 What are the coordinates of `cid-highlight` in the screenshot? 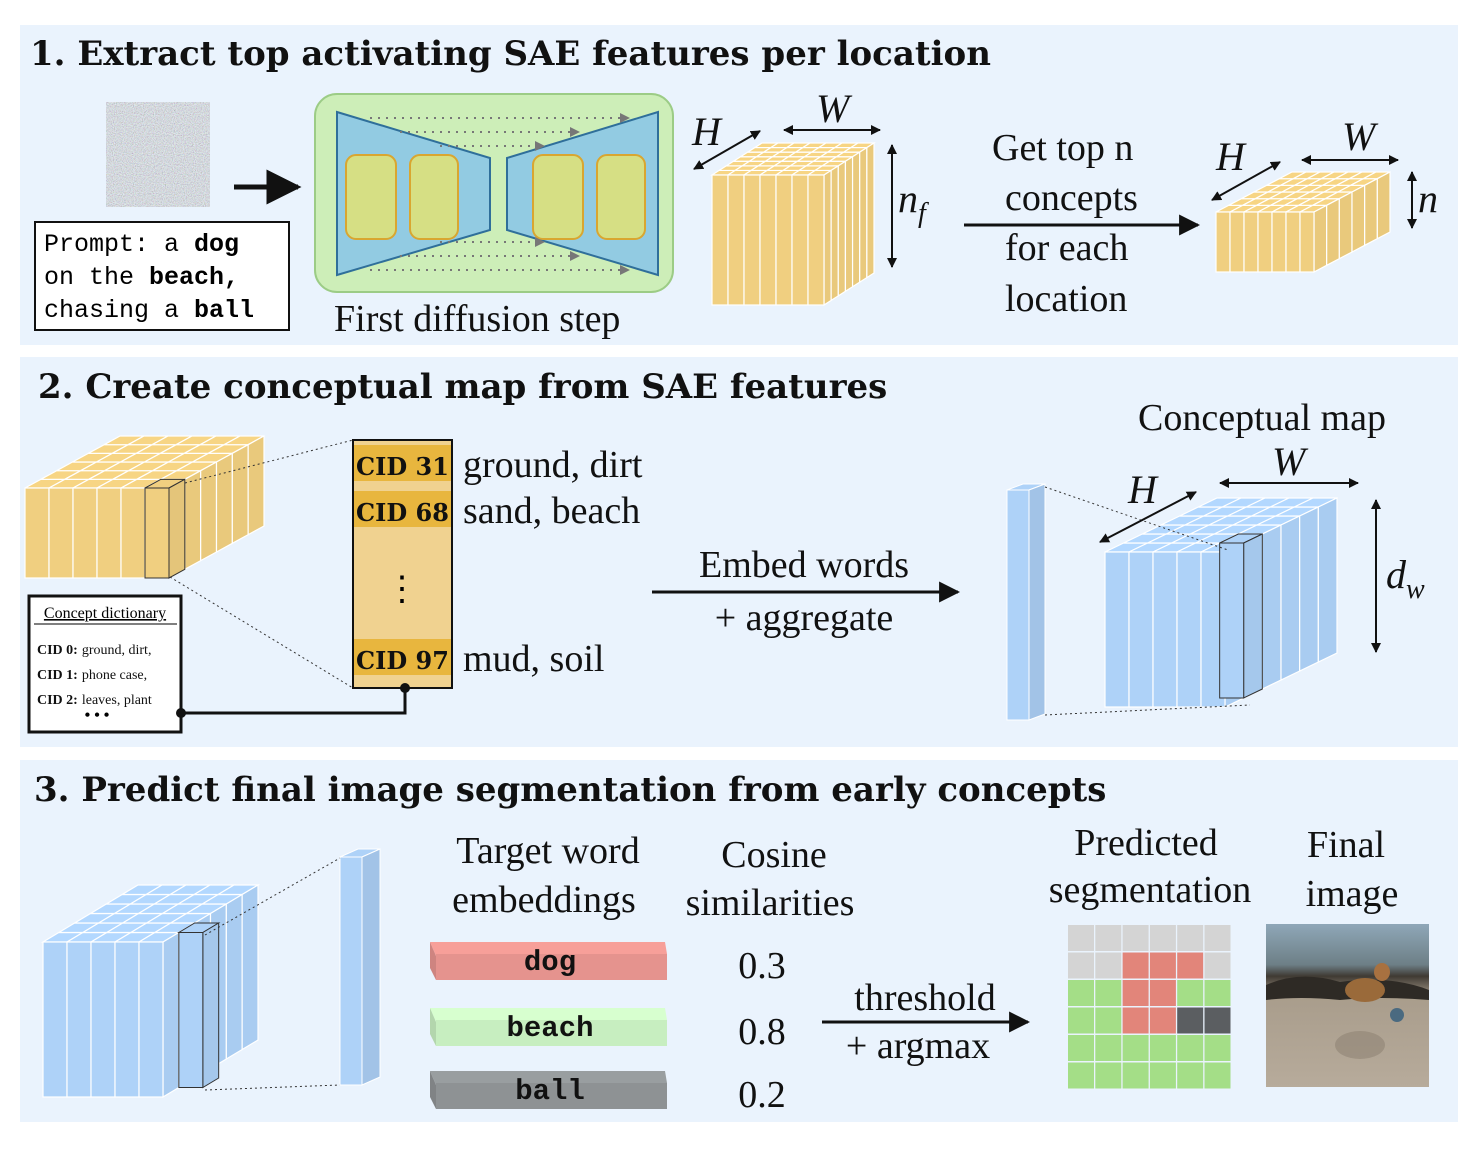 It's located at (402, 657).